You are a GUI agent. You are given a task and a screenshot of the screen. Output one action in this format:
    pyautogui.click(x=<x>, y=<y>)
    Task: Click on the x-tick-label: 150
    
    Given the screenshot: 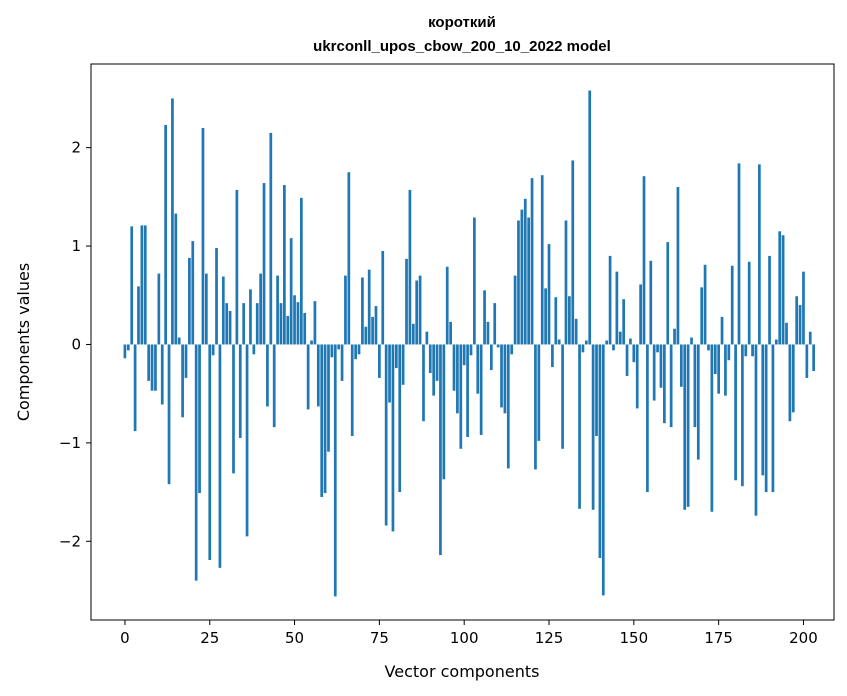 What is the action you would take?
    pyautogui.click(x=634, y=638)
    